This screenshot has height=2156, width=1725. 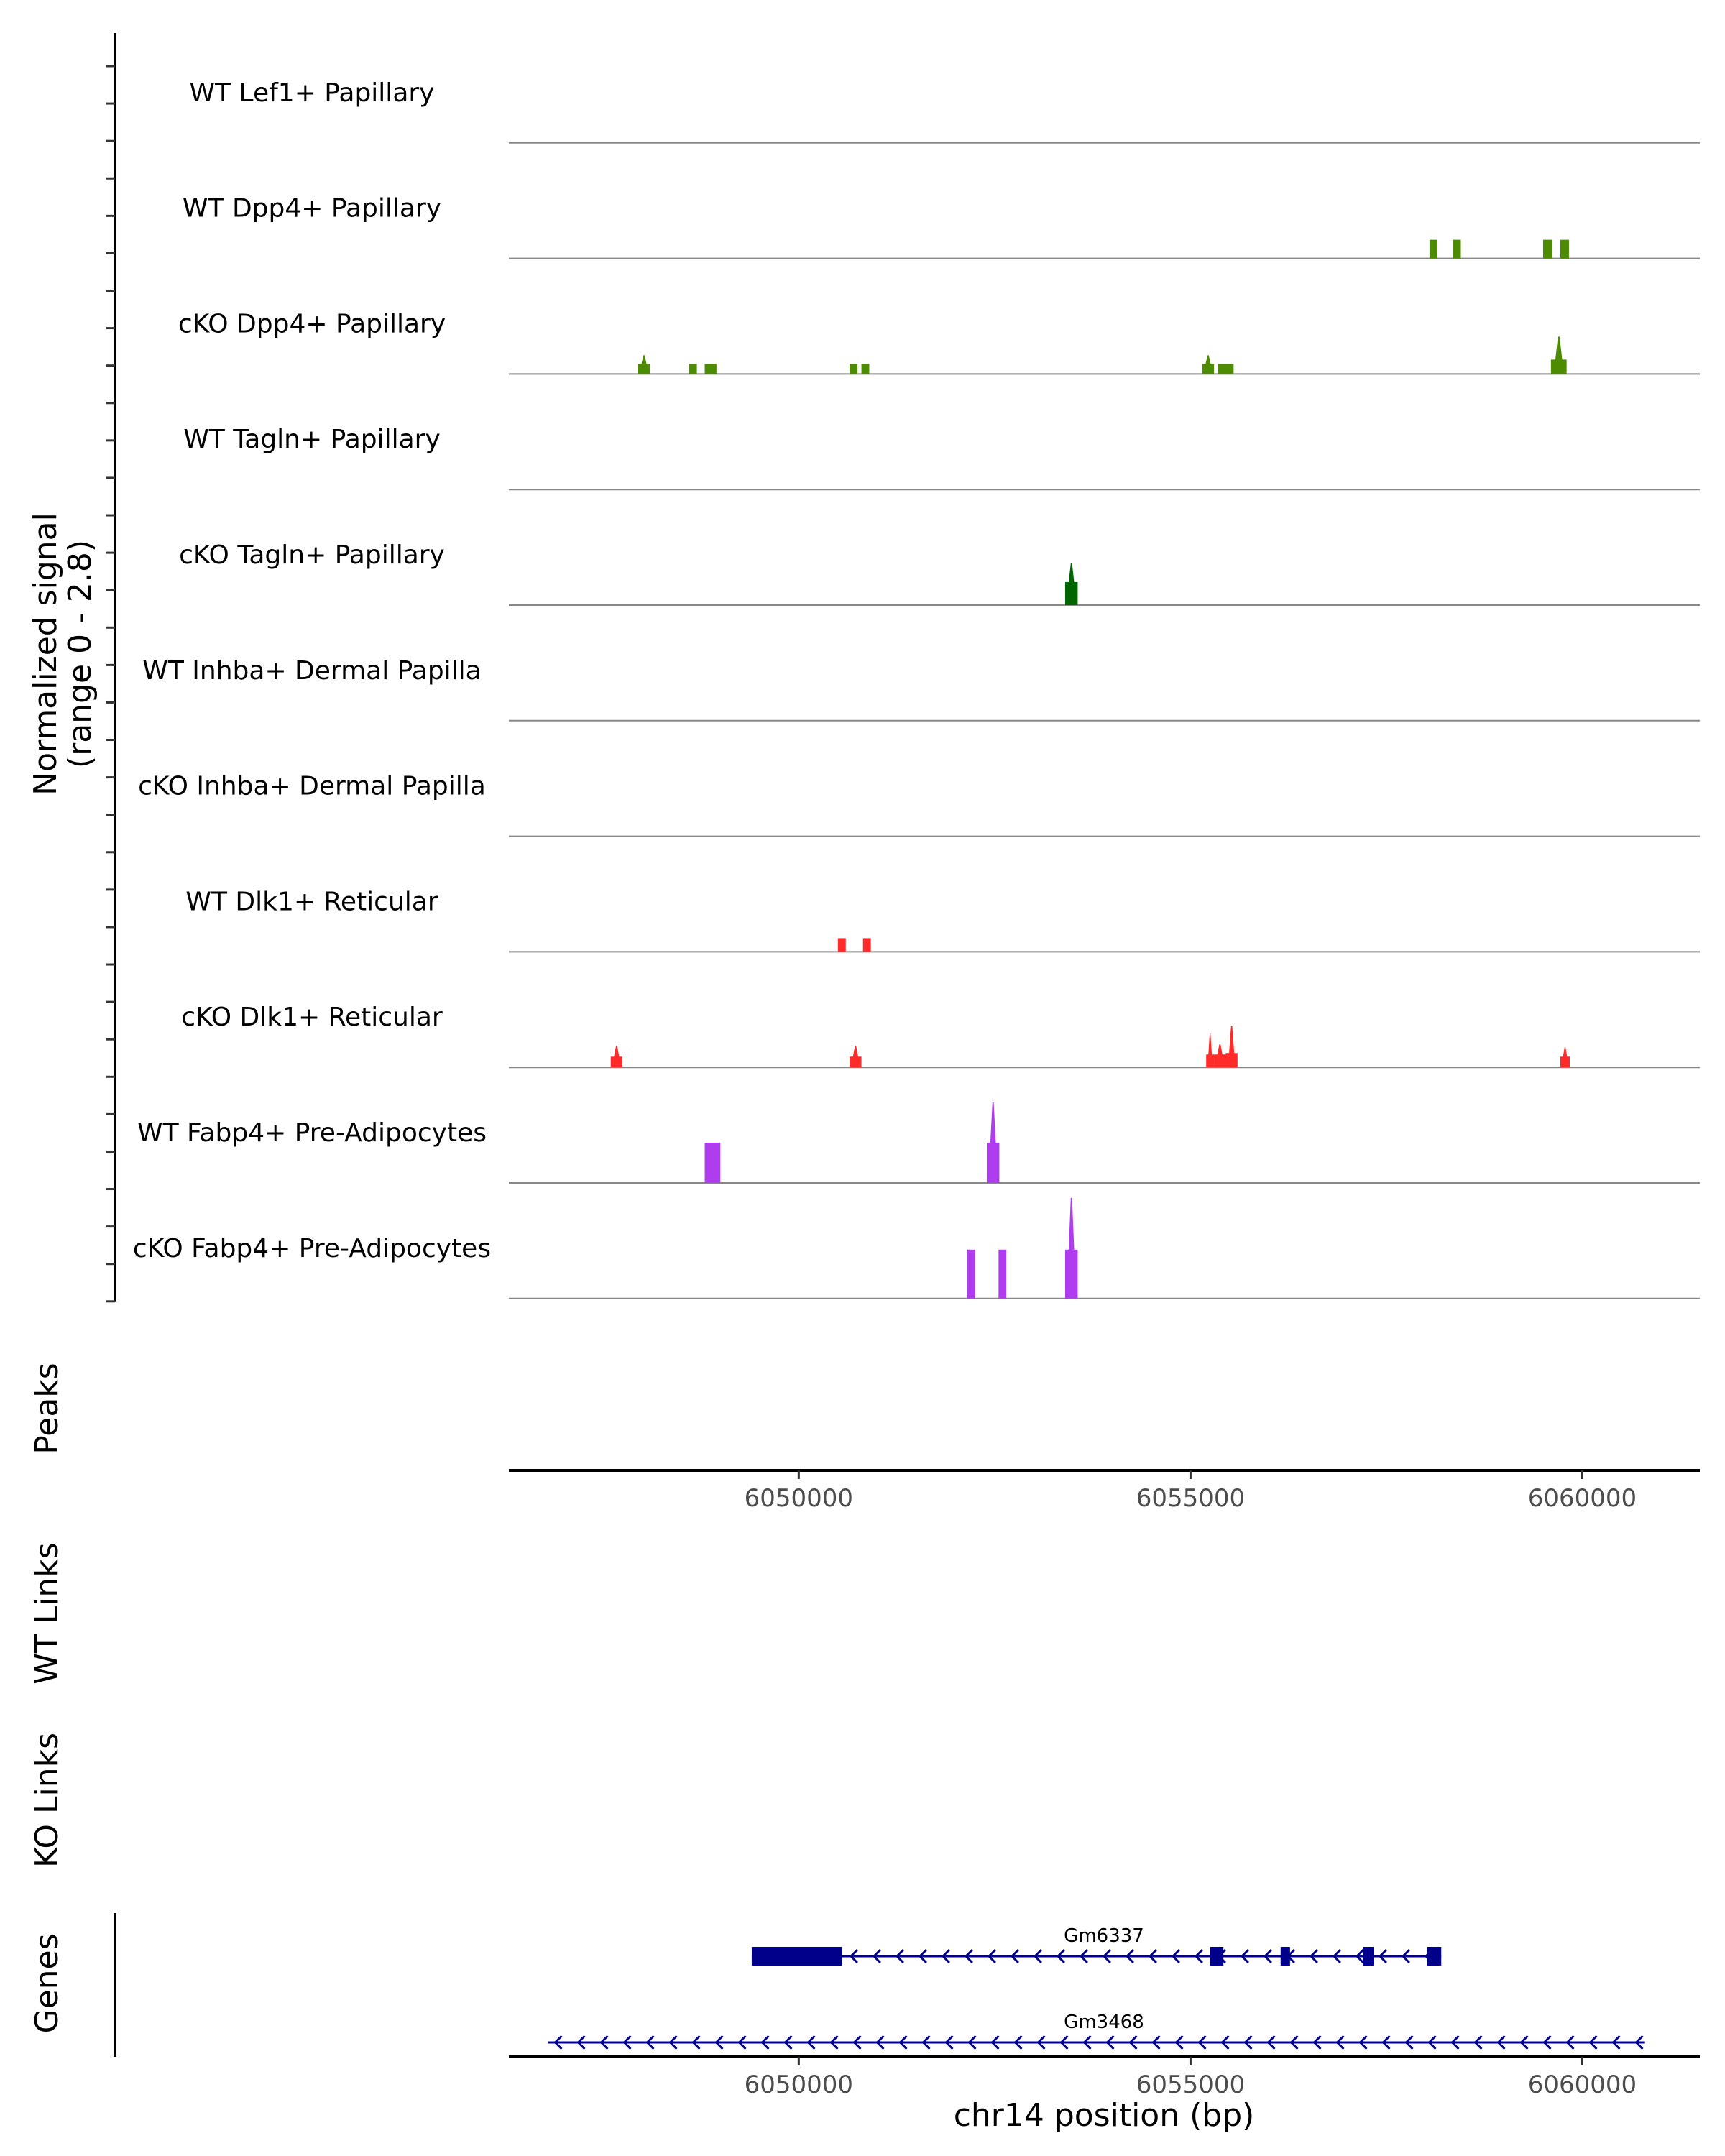 I want to click on gene-name-label: Gm3468, so click(x=1104, y=2023).